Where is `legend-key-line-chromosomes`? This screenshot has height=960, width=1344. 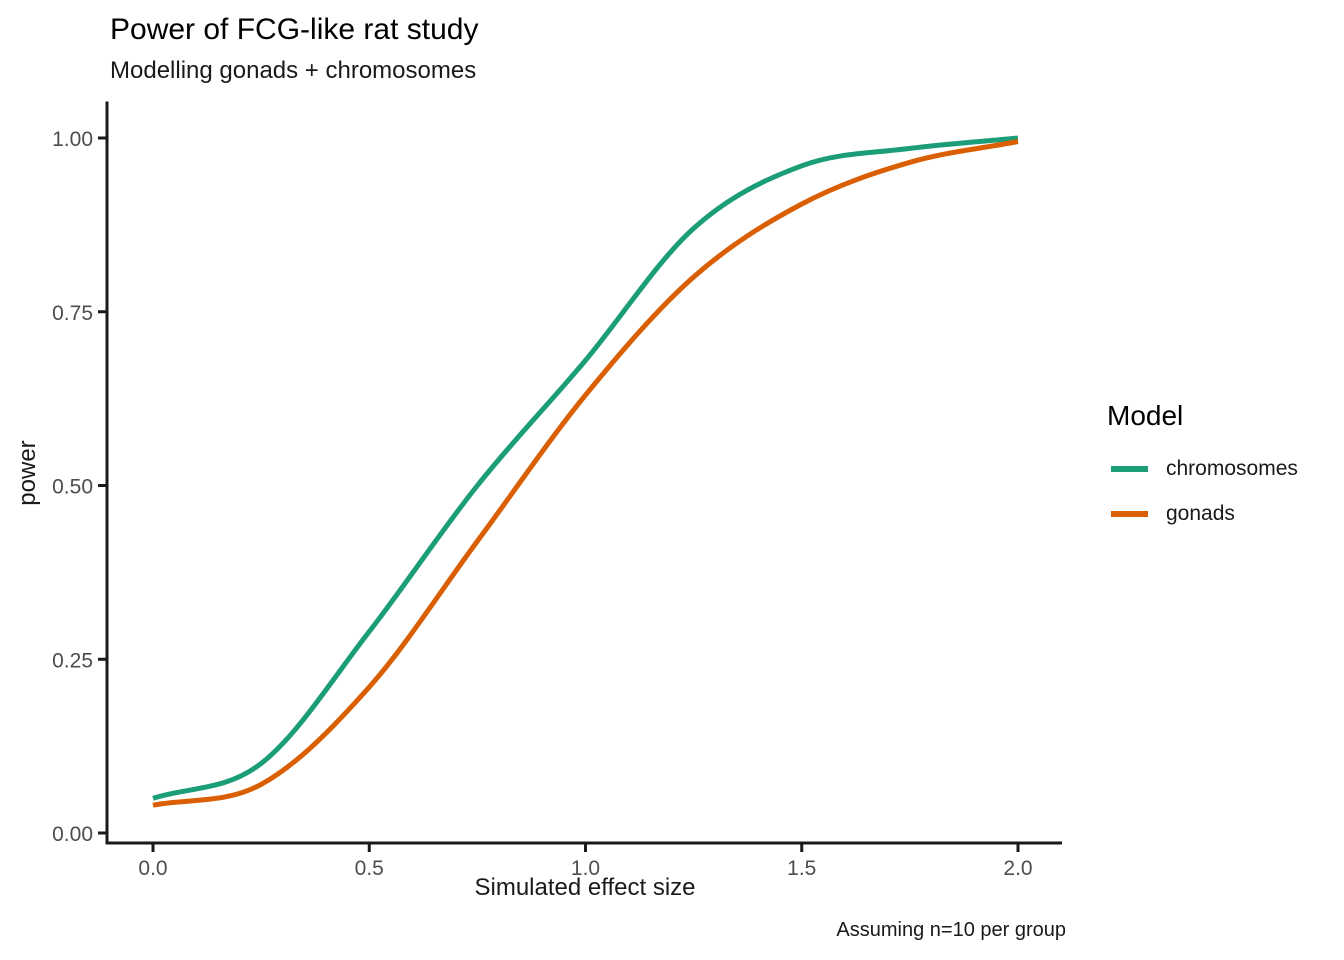
legend-key-line-chromosomes is located at coordinates (1129, 469).